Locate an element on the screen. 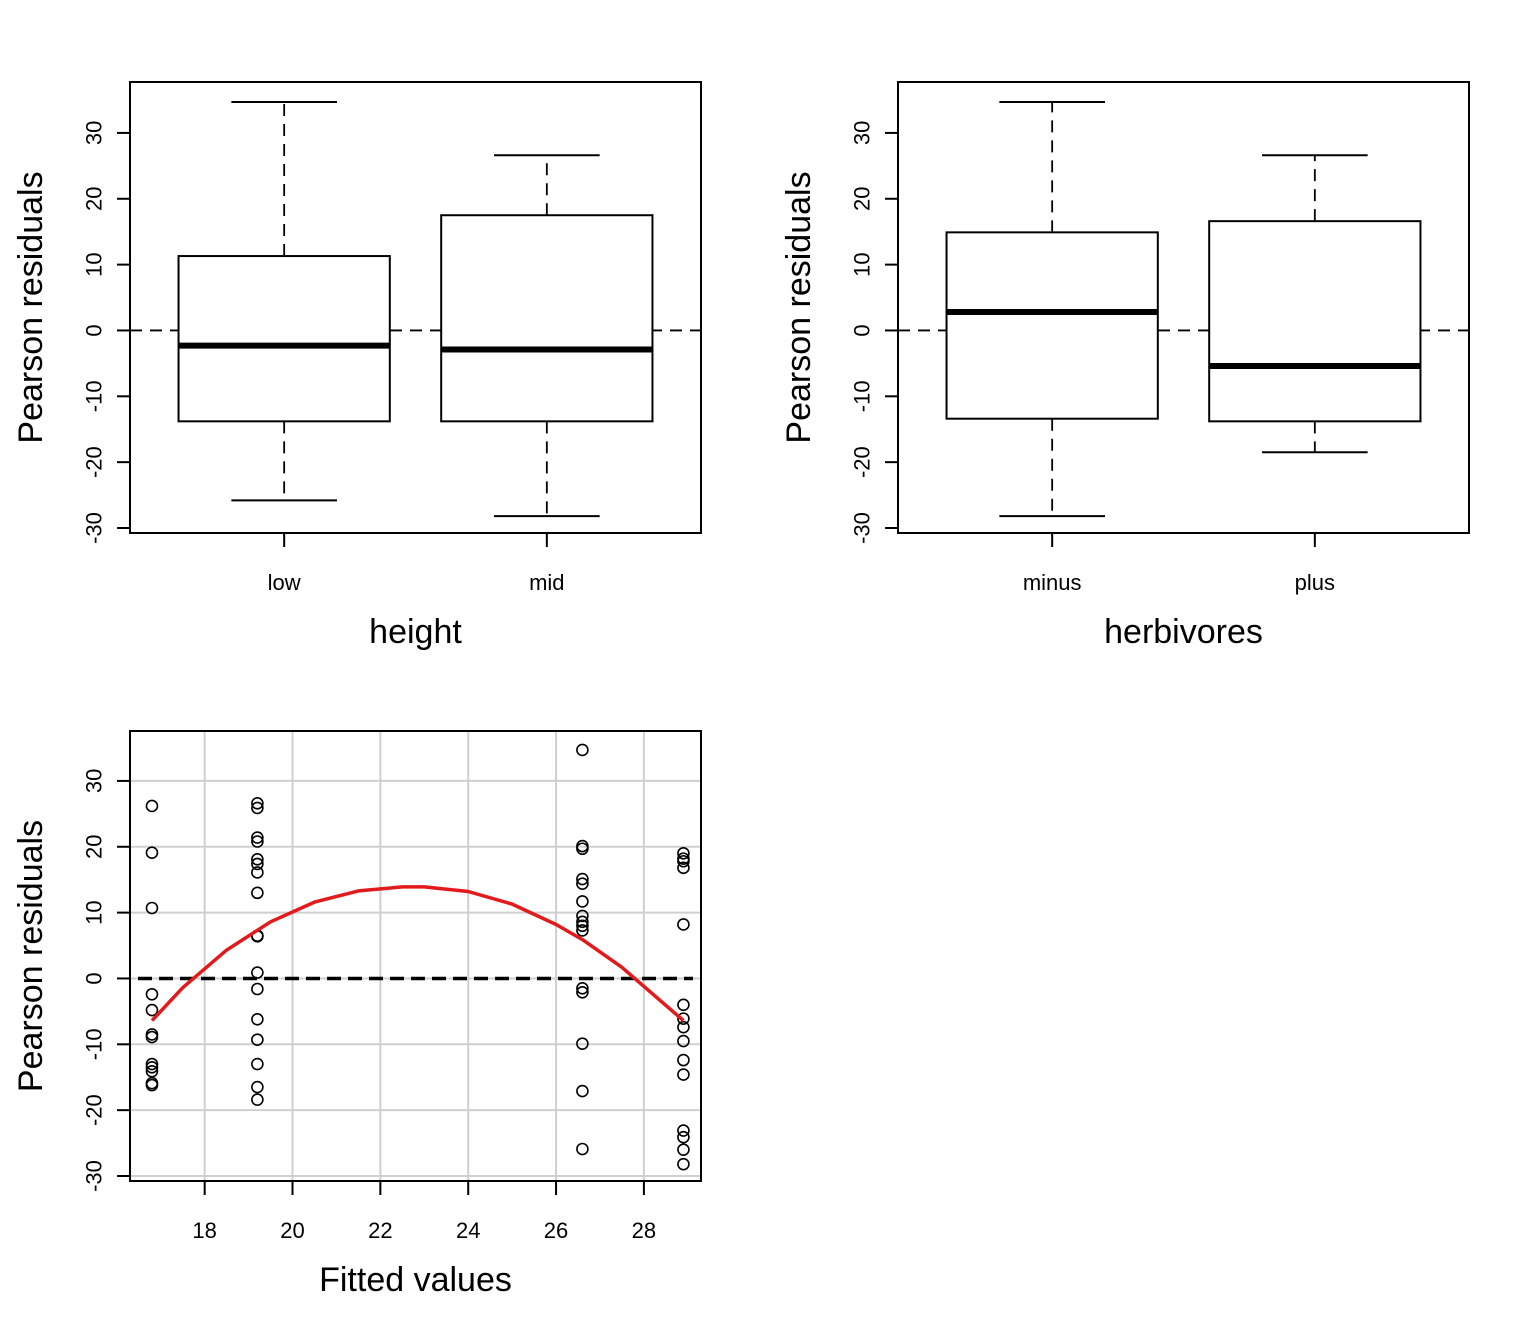 This screenshot has height=1344, width=1536. x-tick-label: plus is located at coordinates (1315, 582).